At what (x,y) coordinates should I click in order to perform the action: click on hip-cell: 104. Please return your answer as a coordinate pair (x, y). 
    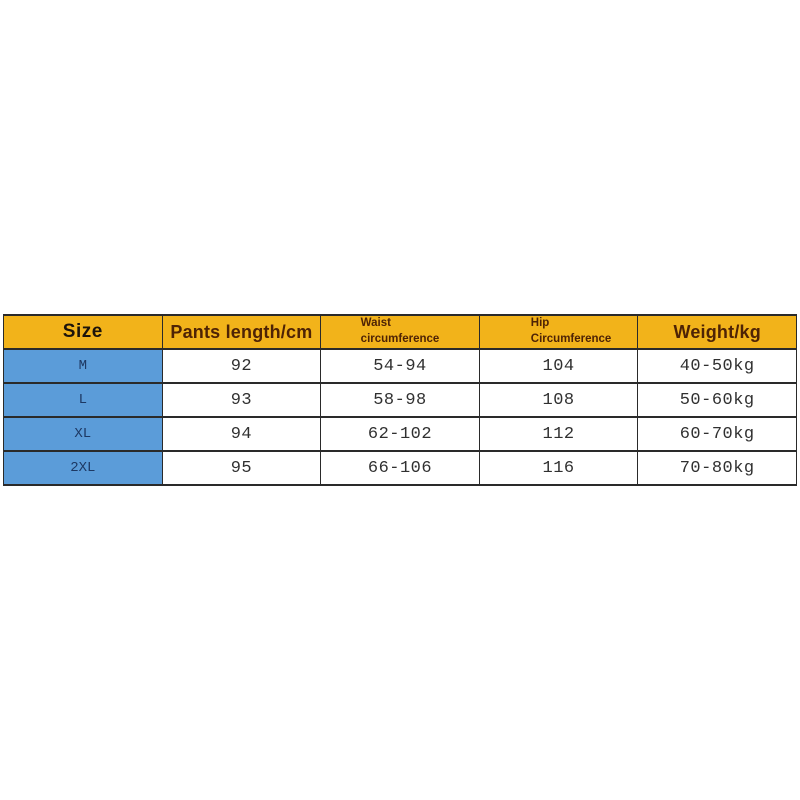
    Looking at the image, I should click on (558, 366).